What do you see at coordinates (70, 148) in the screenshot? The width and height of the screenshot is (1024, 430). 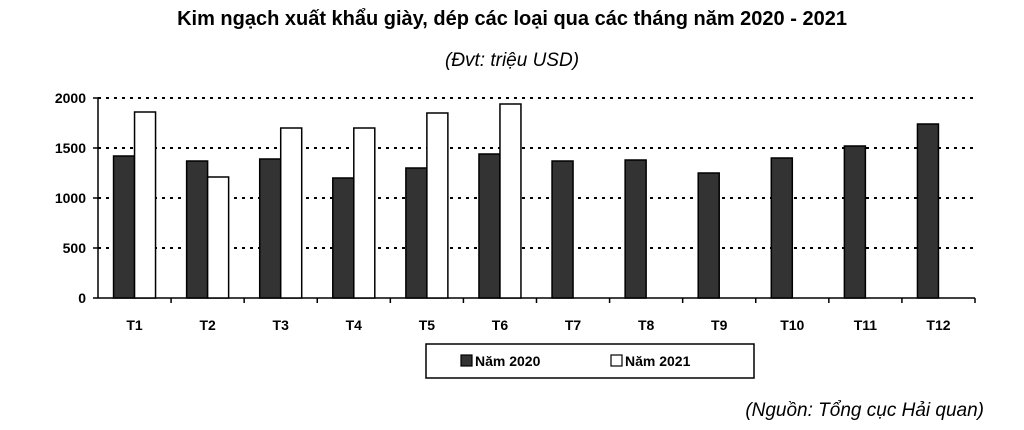 I see `y-tick-label: 1500` at bounding box center [70, 148].